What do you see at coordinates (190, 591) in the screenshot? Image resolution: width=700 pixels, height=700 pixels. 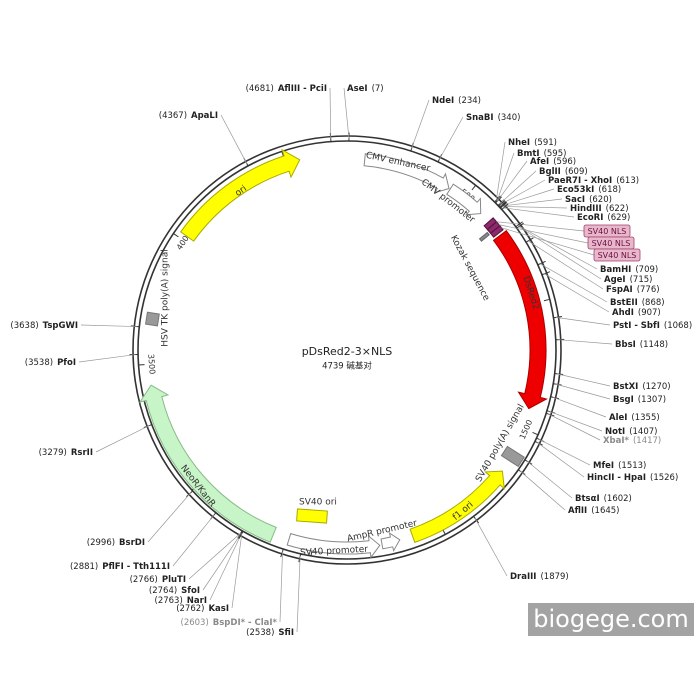 I see `site-name: SfoI` at bounding box center [190, 591].